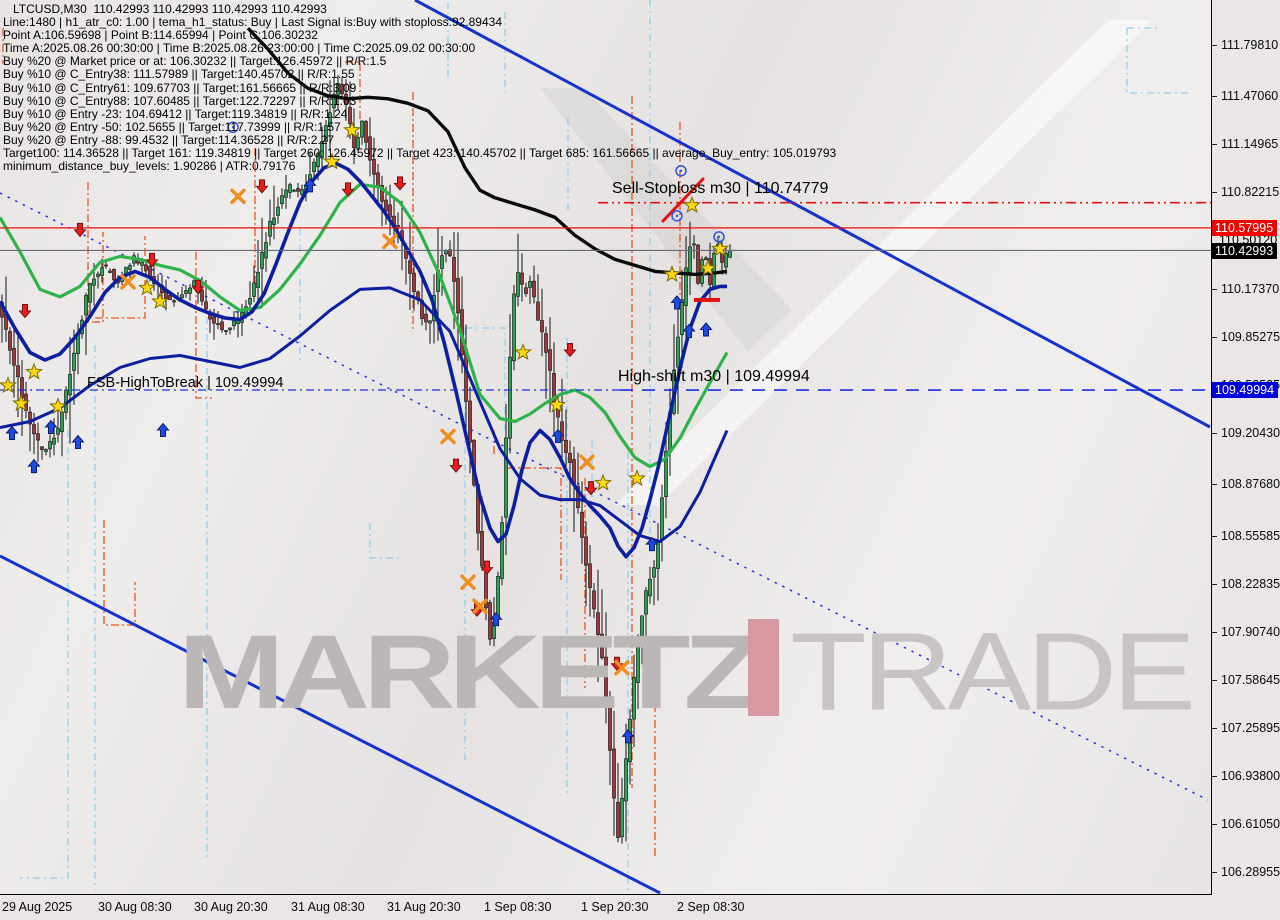  What do you see at coordinates (518, 907) in the screenshot?
I see `time-label: 1 Sep 08:30` at bounding box center [518, 907].